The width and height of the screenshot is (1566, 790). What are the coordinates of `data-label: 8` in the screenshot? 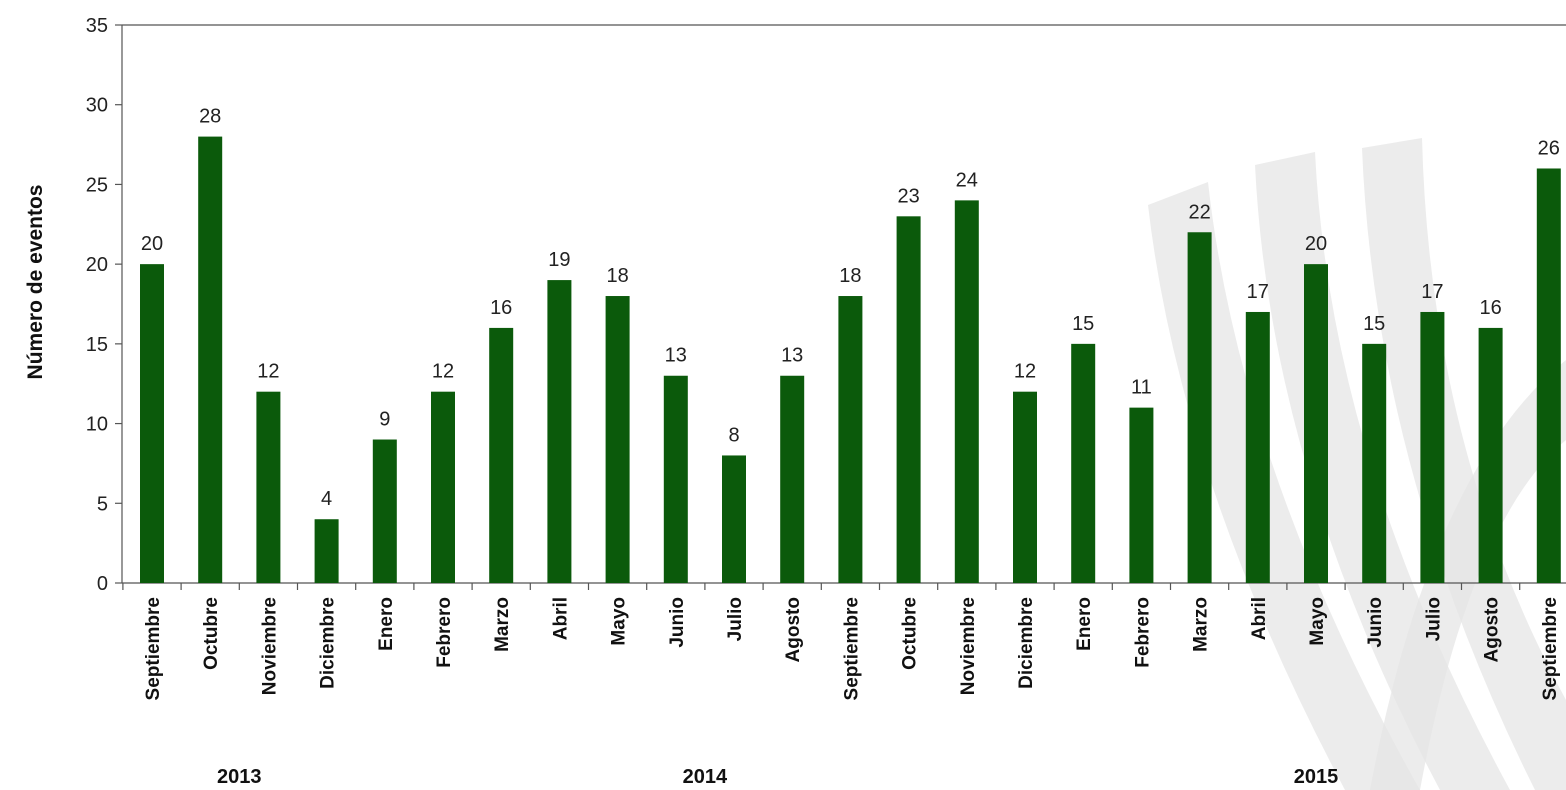 It's located at (733, 435).